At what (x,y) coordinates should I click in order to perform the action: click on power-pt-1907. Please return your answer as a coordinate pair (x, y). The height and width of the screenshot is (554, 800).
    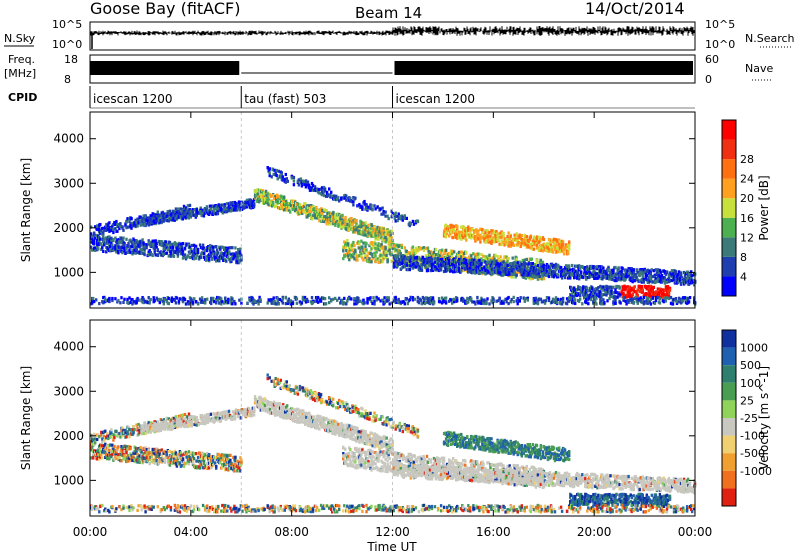
    Looking at the image, I should click on (345, 245).